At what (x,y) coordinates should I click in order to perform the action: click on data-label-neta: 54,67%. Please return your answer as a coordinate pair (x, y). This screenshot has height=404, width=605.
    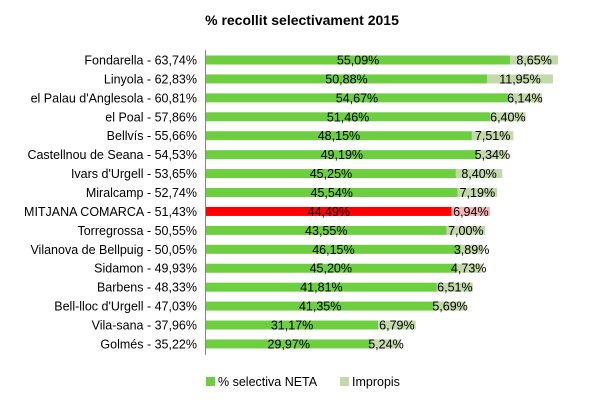
    Looking at the image, I should click on (357, 98).